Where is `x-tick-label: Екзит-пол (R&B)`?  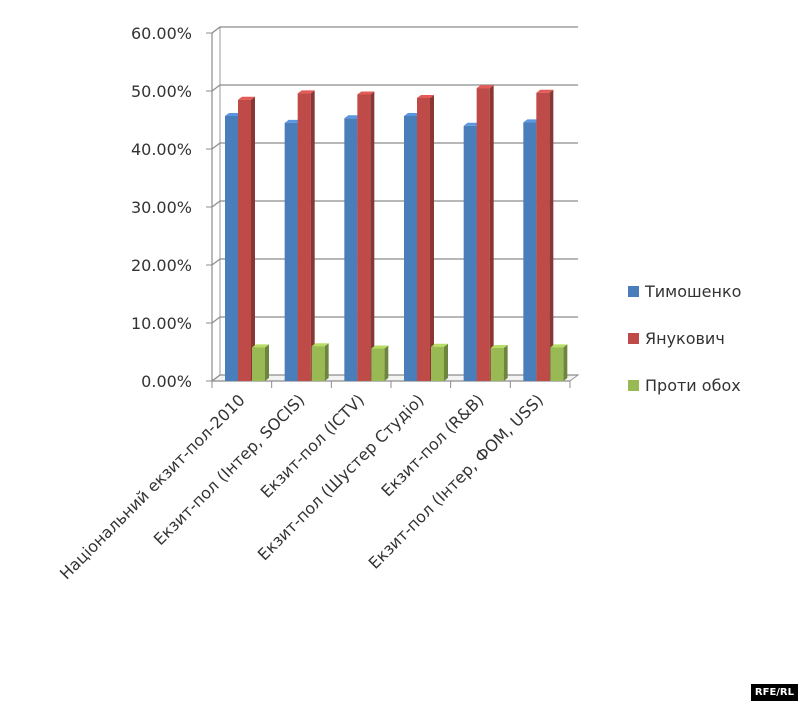
x-tick-label: Екзит-пол (R&B) is located at coordinates (432, 445).